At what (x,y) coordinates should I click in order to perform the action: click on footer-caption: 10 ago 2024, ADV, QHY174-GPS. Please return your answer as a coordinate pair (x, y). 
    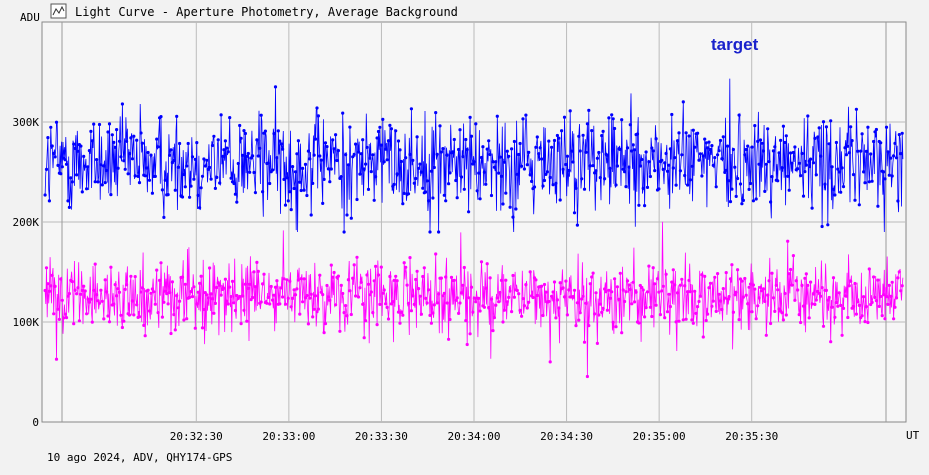
    Looking at the image, I should click on (139, 457).